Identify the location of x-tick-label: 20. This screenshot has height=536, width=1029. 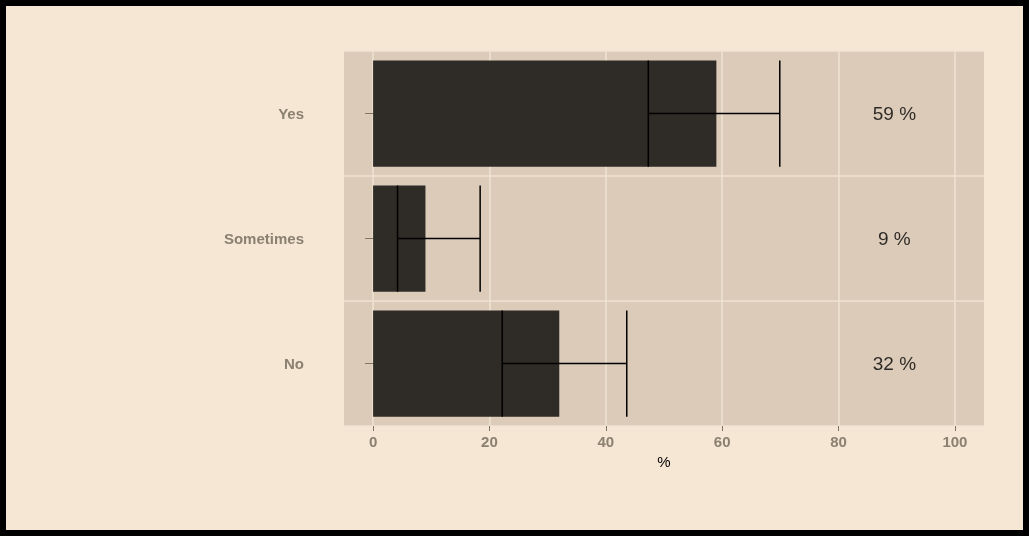
(489, 441).